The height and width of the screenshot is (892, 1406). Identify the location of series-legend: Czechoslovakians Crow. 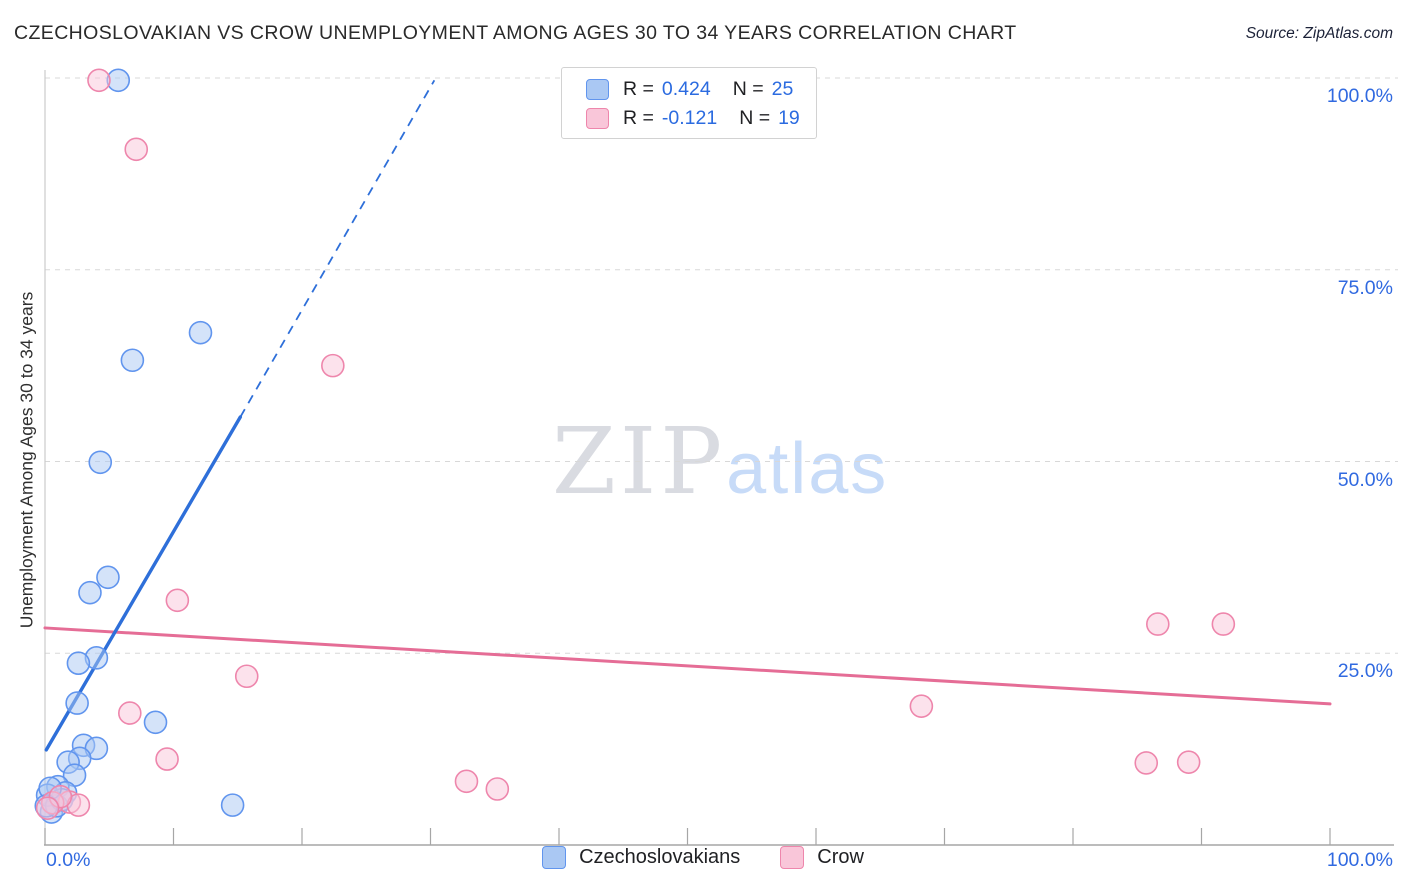
(703, 857).